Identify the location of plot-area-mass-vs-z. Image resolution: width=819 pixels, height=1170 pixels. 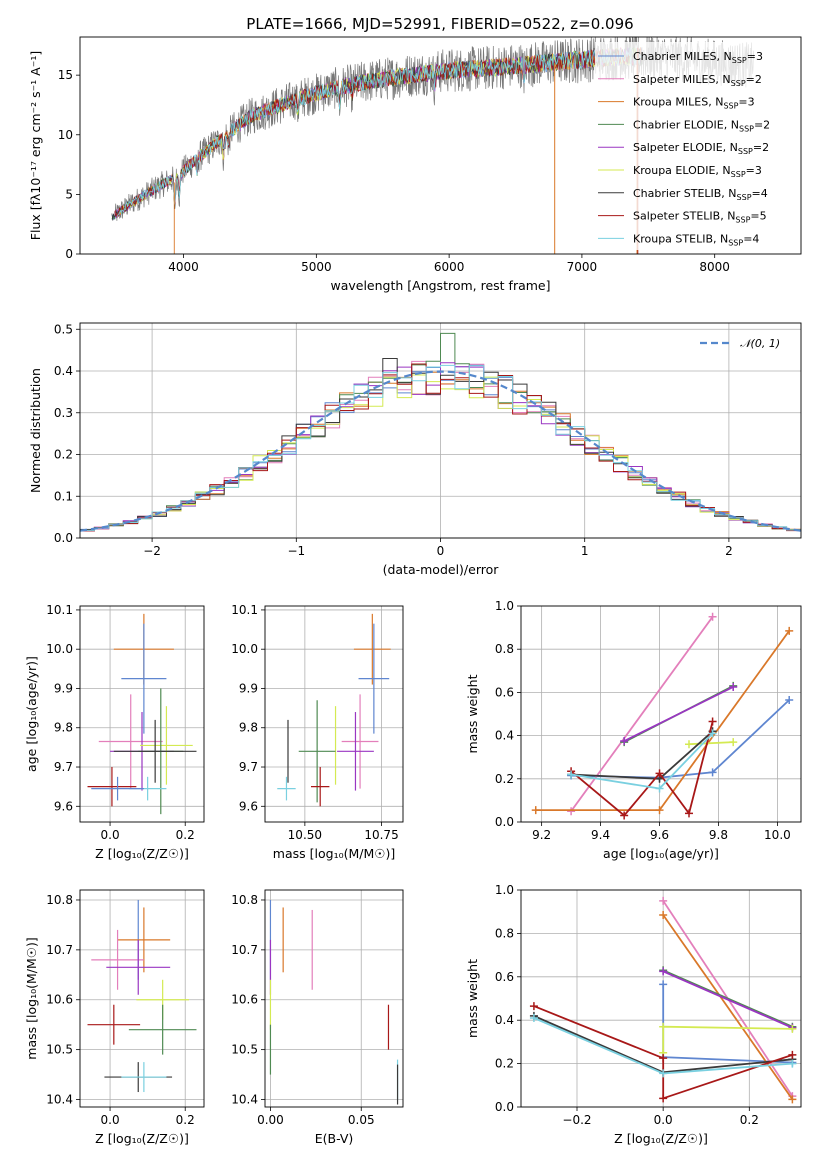
(142, 996).